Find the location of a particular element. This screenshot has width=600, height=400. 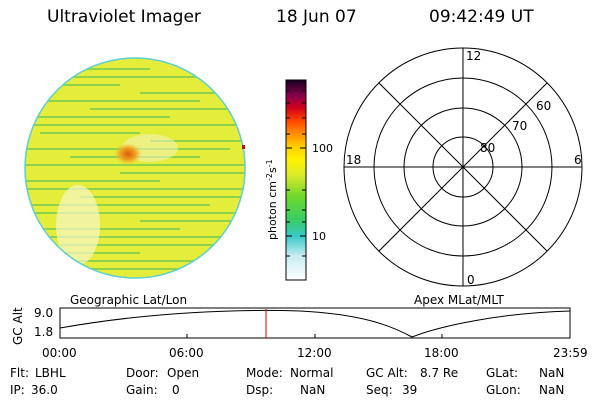

time-tick-1200: 12:00 is located at coordinates (314, 353).